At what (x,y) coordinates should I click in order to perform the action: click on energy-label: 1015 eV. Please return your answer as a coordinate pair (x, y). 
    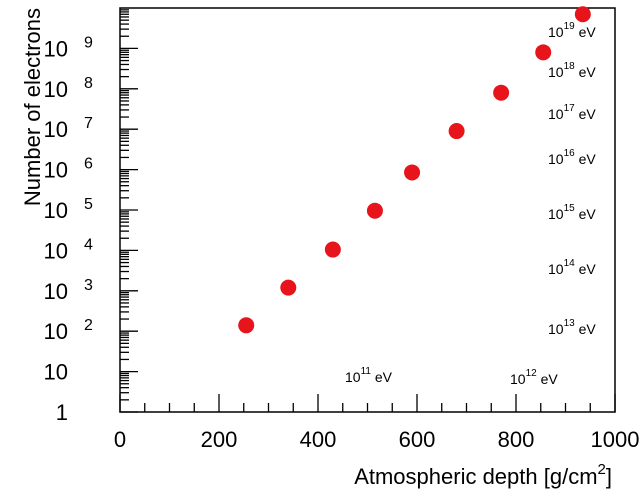
    Looking at the image, I should click on (572, 212).